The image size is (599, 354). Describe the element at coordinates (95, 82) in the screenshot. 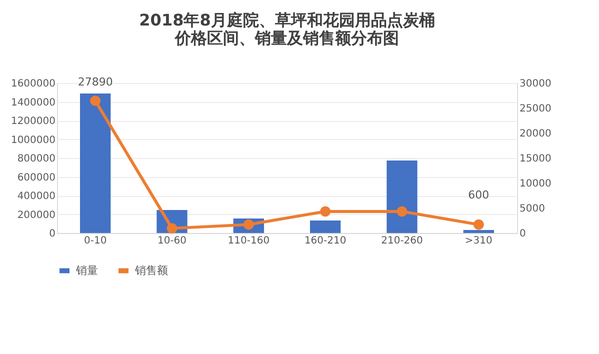

I see `data-label: 27890` at that location.